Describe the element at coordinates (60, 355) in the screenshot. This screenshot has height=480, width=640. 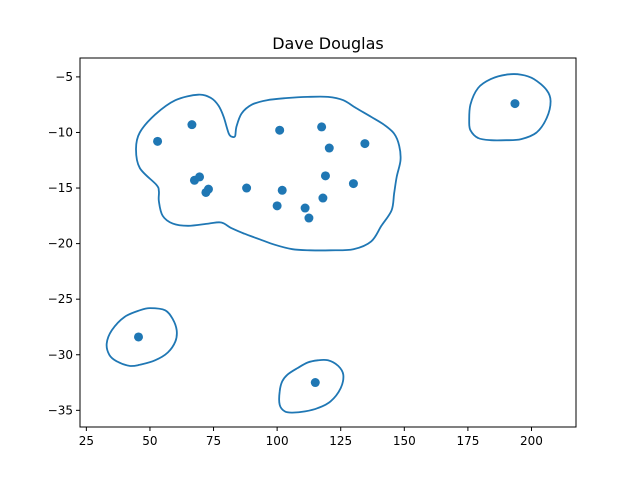
I see `y-tick-label--30: −30` at that location.